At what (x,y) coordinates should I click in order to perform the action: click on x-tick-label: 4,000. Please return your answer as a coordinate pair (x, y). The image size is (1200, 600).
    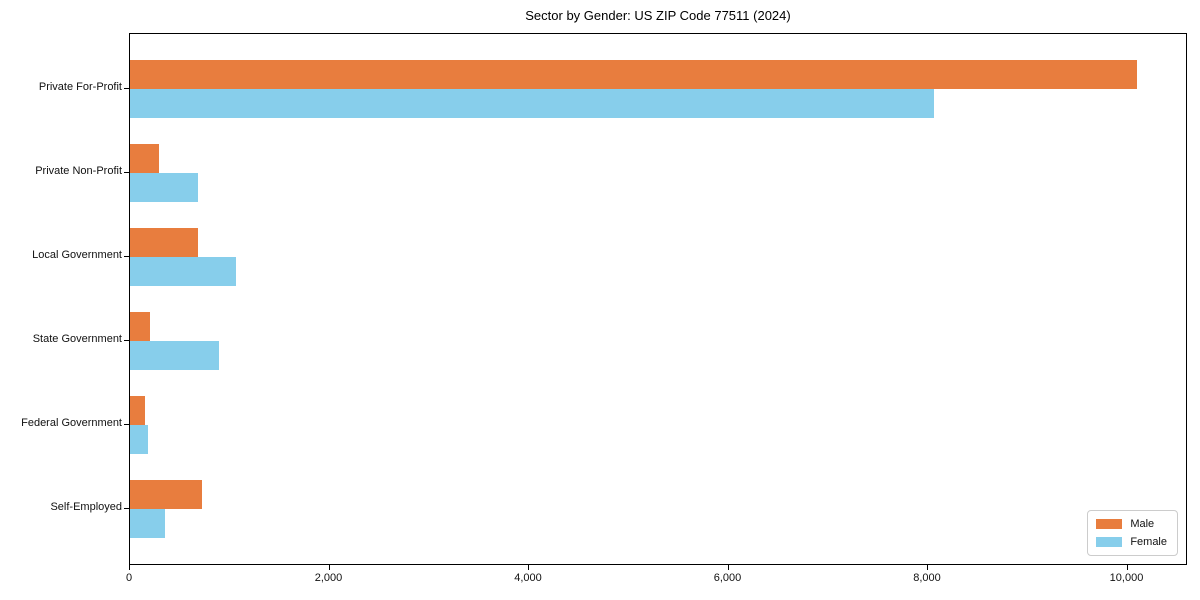
    Looking at the image, I should click on (528, 578).